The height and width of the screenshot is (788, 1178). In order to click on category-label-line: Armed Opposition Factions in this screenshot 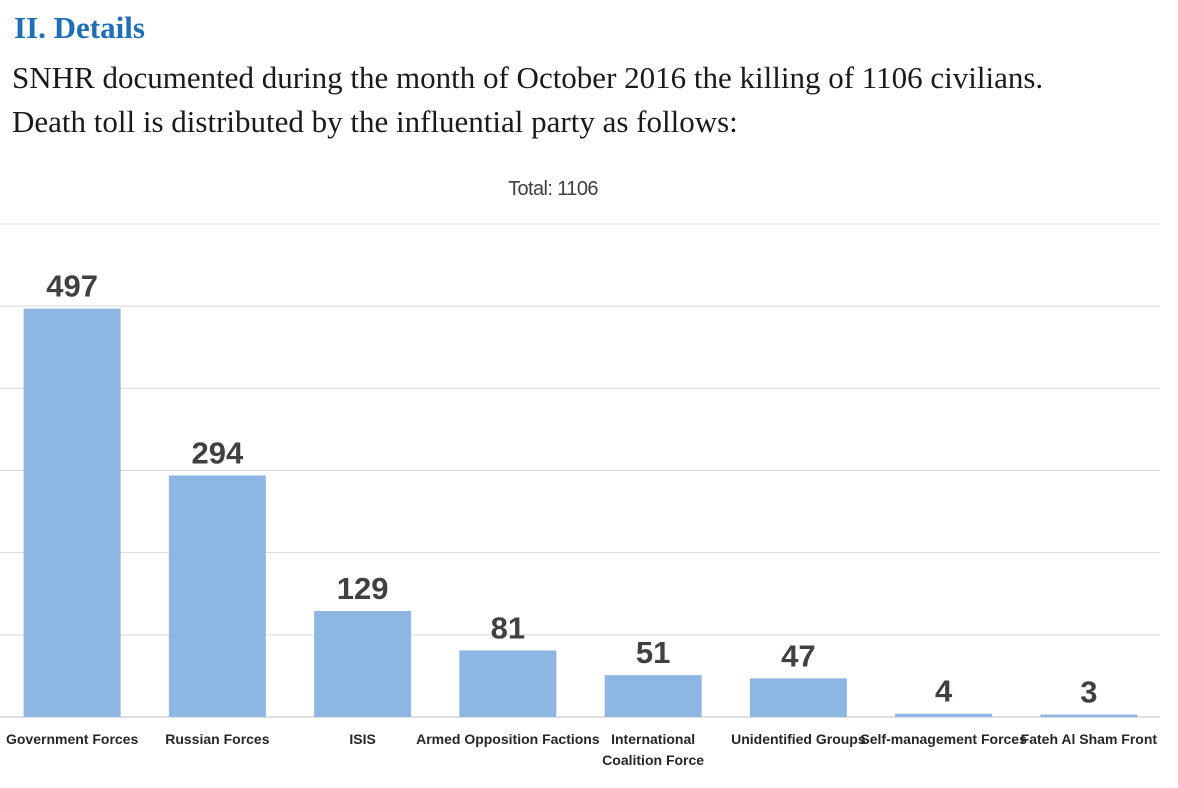, I will do `click(508, 739)`.